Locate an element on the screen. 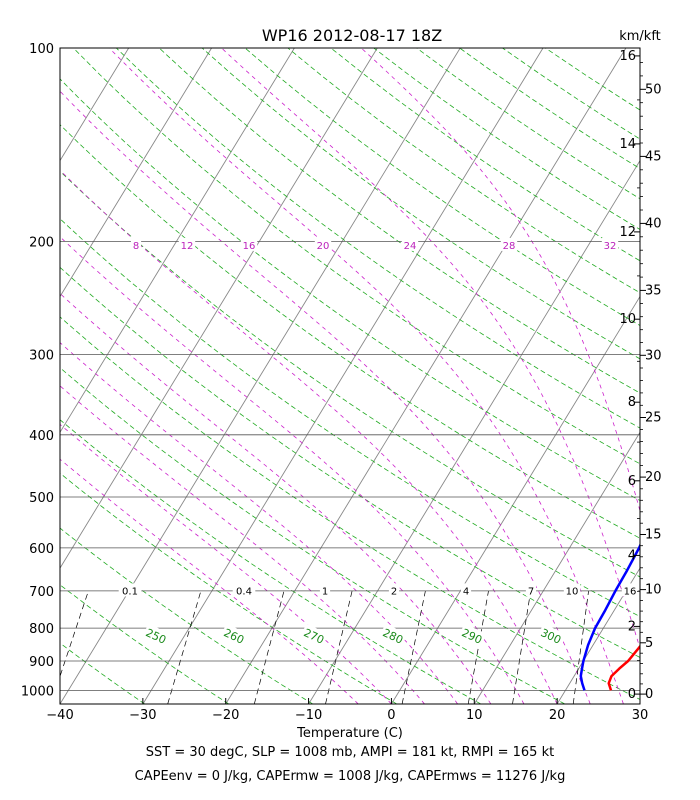 Image resolution: width=700 pixels, height=800 pixels. mixing-ratio-label-group: 2 is located at coordinates (394, 590).